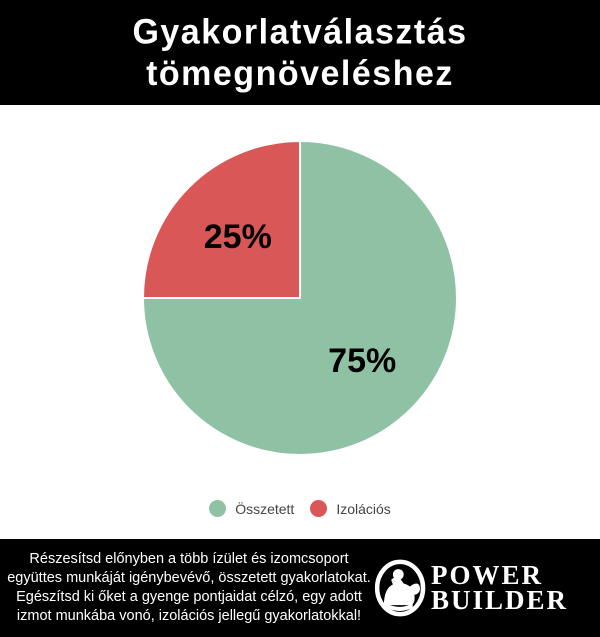 The width and height of the screenshot is (600, 637). I want to click on logo-text: POWER BUILDER, so click(500, 587).